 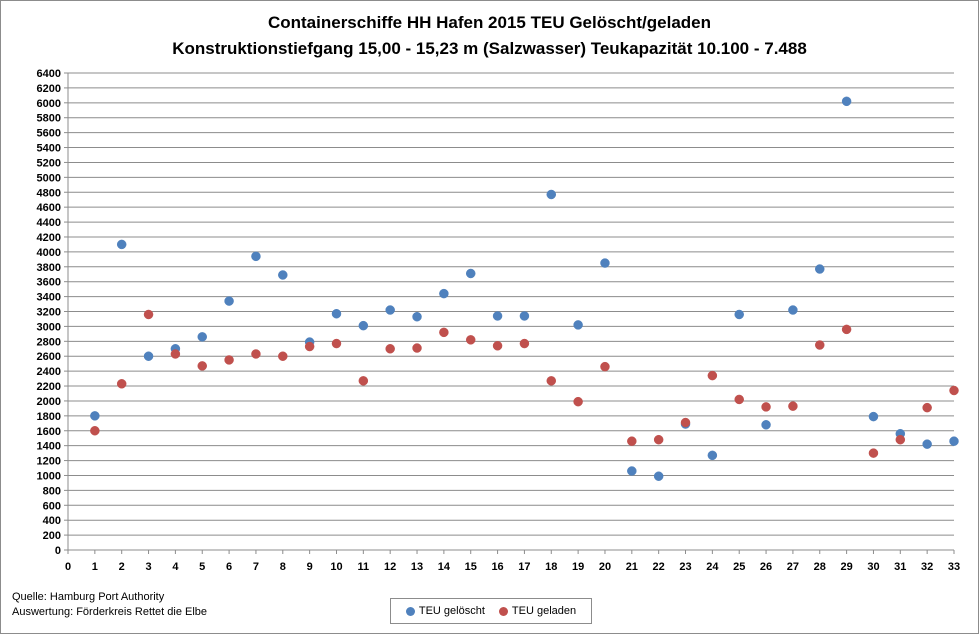 What do you see at coordinates (336, 567) in the screenshot?
I see `x-tick-label: 10` at bounding box center [336, 567].